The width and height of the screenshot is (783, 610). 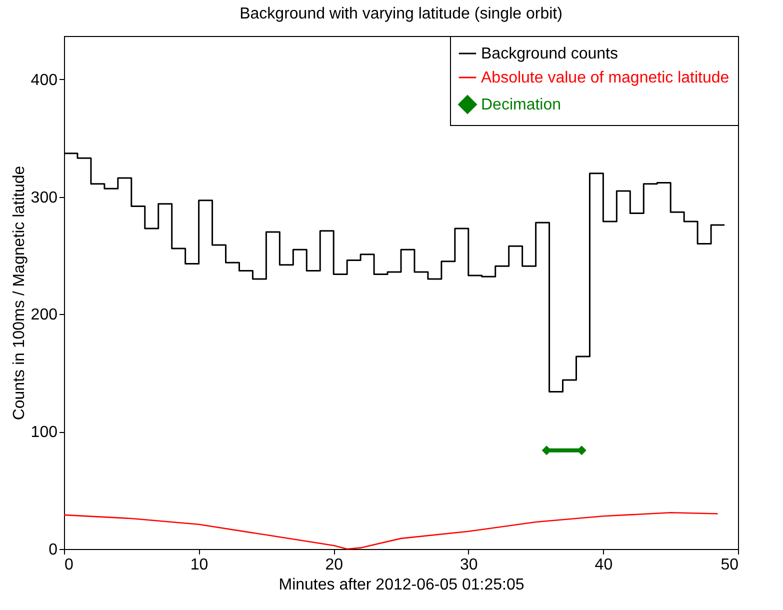 What do you see at coordinates (44, 197) in the screenshot?
I see `y-tick-label: 300` at bounding box center [44, 197].